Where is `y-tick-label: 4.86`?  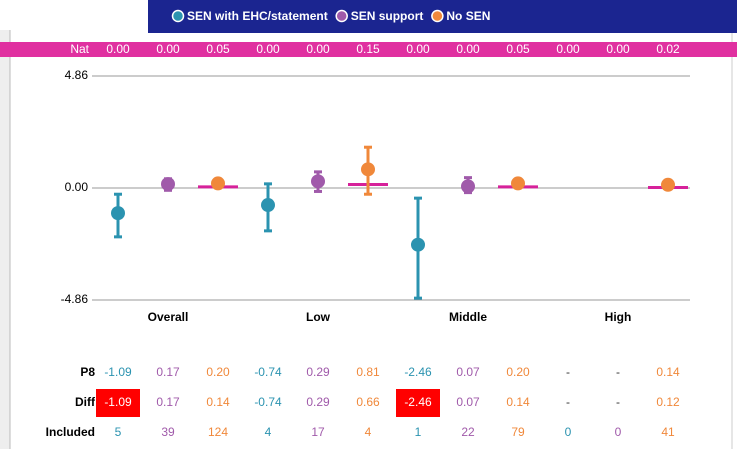
y-tick-label: 4.86 is located at coordinates (77, 75).